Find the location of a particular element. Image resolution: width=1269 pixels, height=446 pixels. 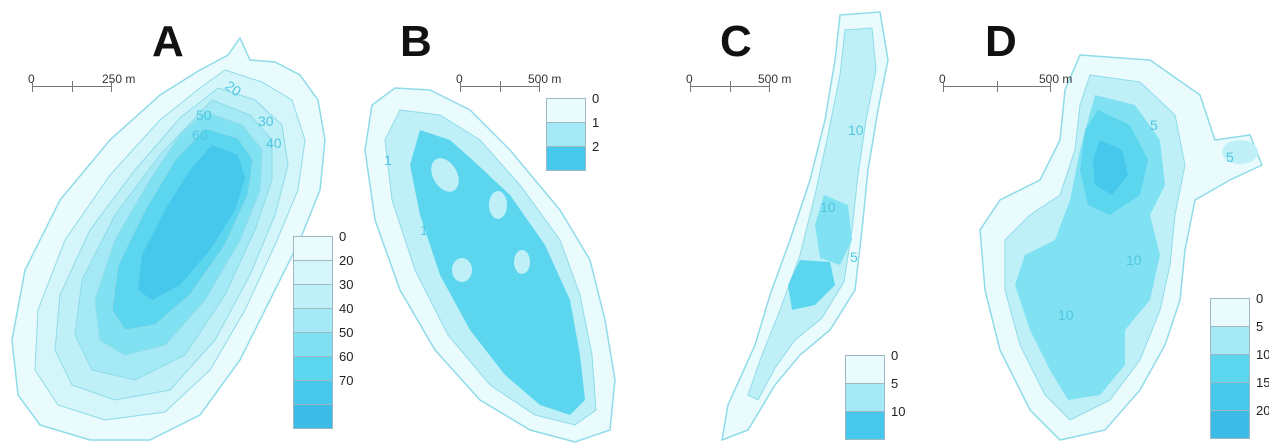

lake-c-contour-10-upper is located at coordinates (833, 230).